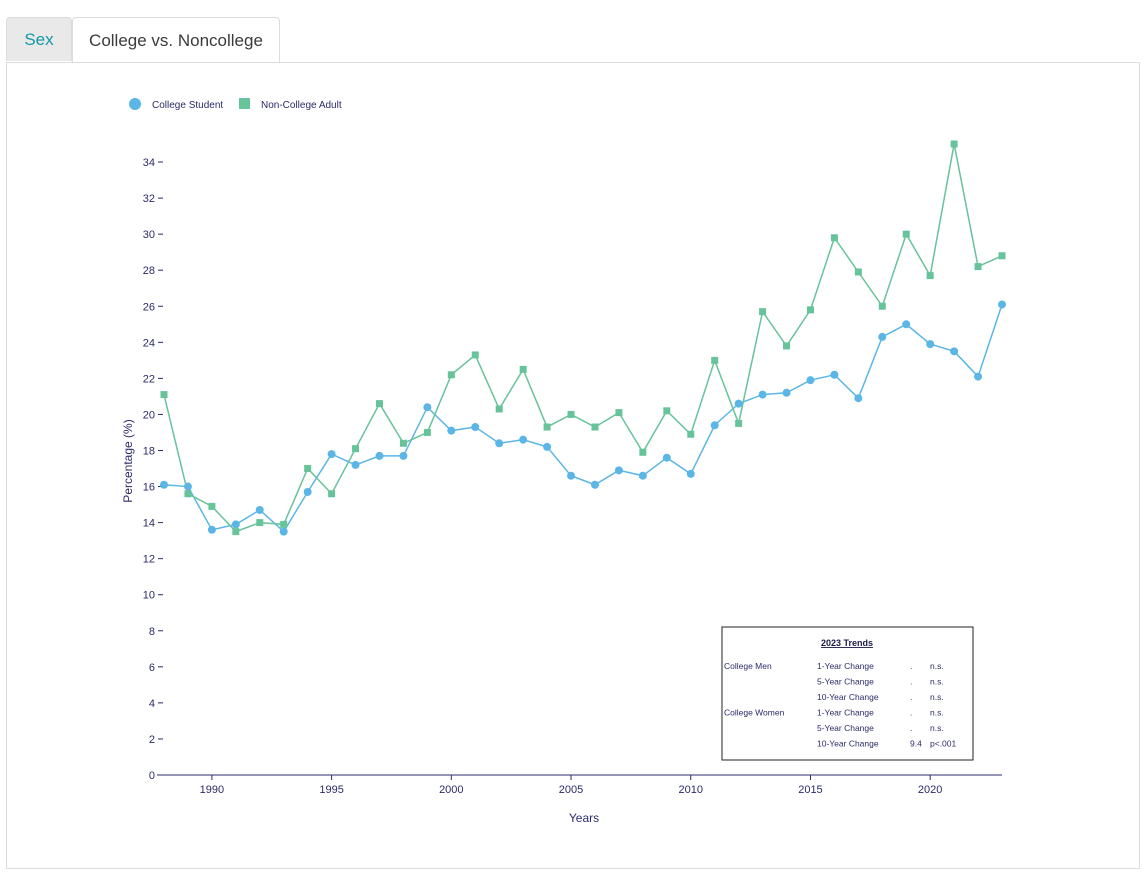 This screenshot has width=1146, height=875. What do you see at coordinates (916, 744) in the screenshot?
I see `trend-value: 9.4` at bounding box center [916, 744].